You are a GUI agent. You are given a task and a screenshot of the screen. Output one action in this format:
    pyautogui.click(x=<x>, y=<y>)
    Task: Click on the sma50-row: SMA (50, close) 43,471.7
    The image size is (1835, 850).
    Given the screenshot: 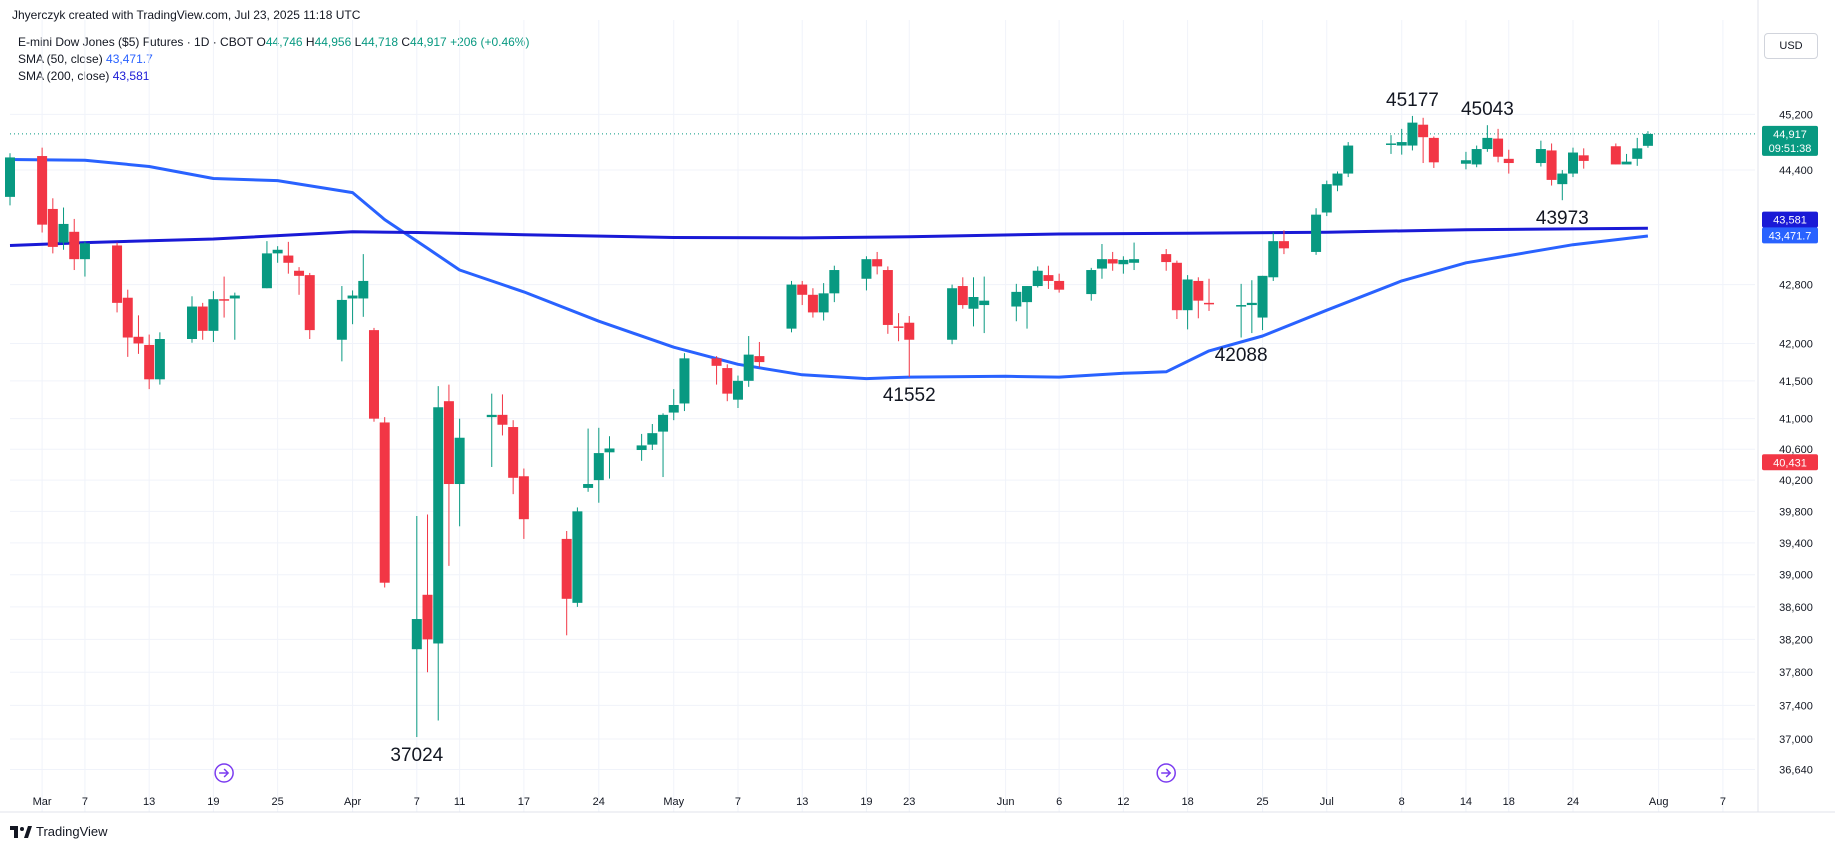 What is the action you would take?
    pyautogui.click(x=273, y=59)
    